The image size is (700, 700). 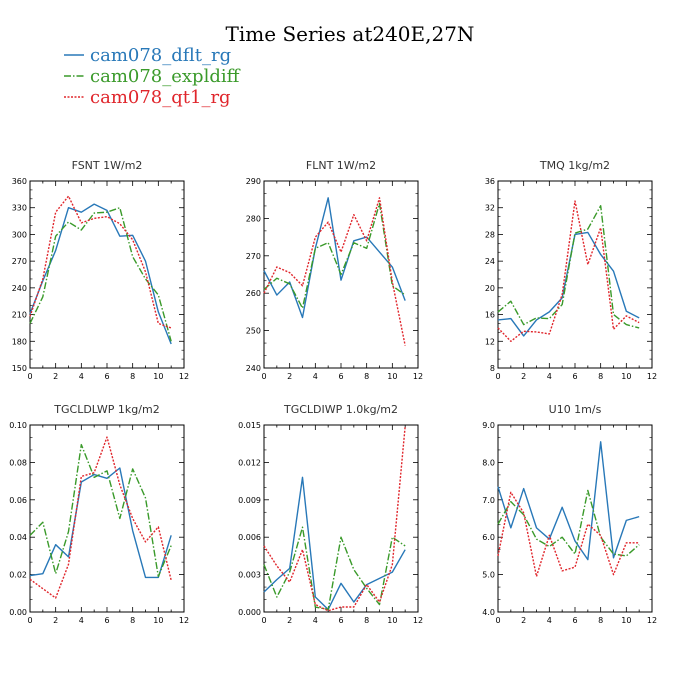 What do you see at coordinates (488, 612) in the screenshot?
I see `y-tick-label: 4.0` at bounding box center [488, 612].